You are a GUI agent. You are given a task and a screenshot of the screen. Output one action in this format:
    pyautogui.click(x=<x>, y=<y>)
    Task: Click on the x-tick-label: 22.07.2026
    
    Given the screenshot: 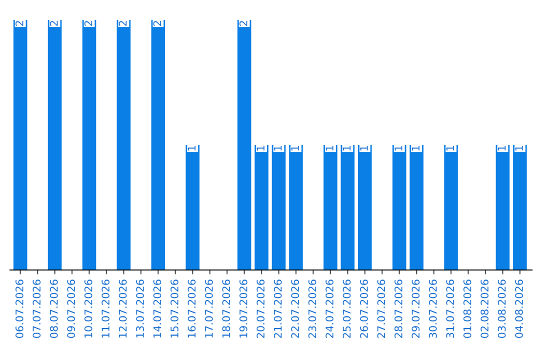 What is the action you would take?
    pyautogui.click(x=295, y=309)
    